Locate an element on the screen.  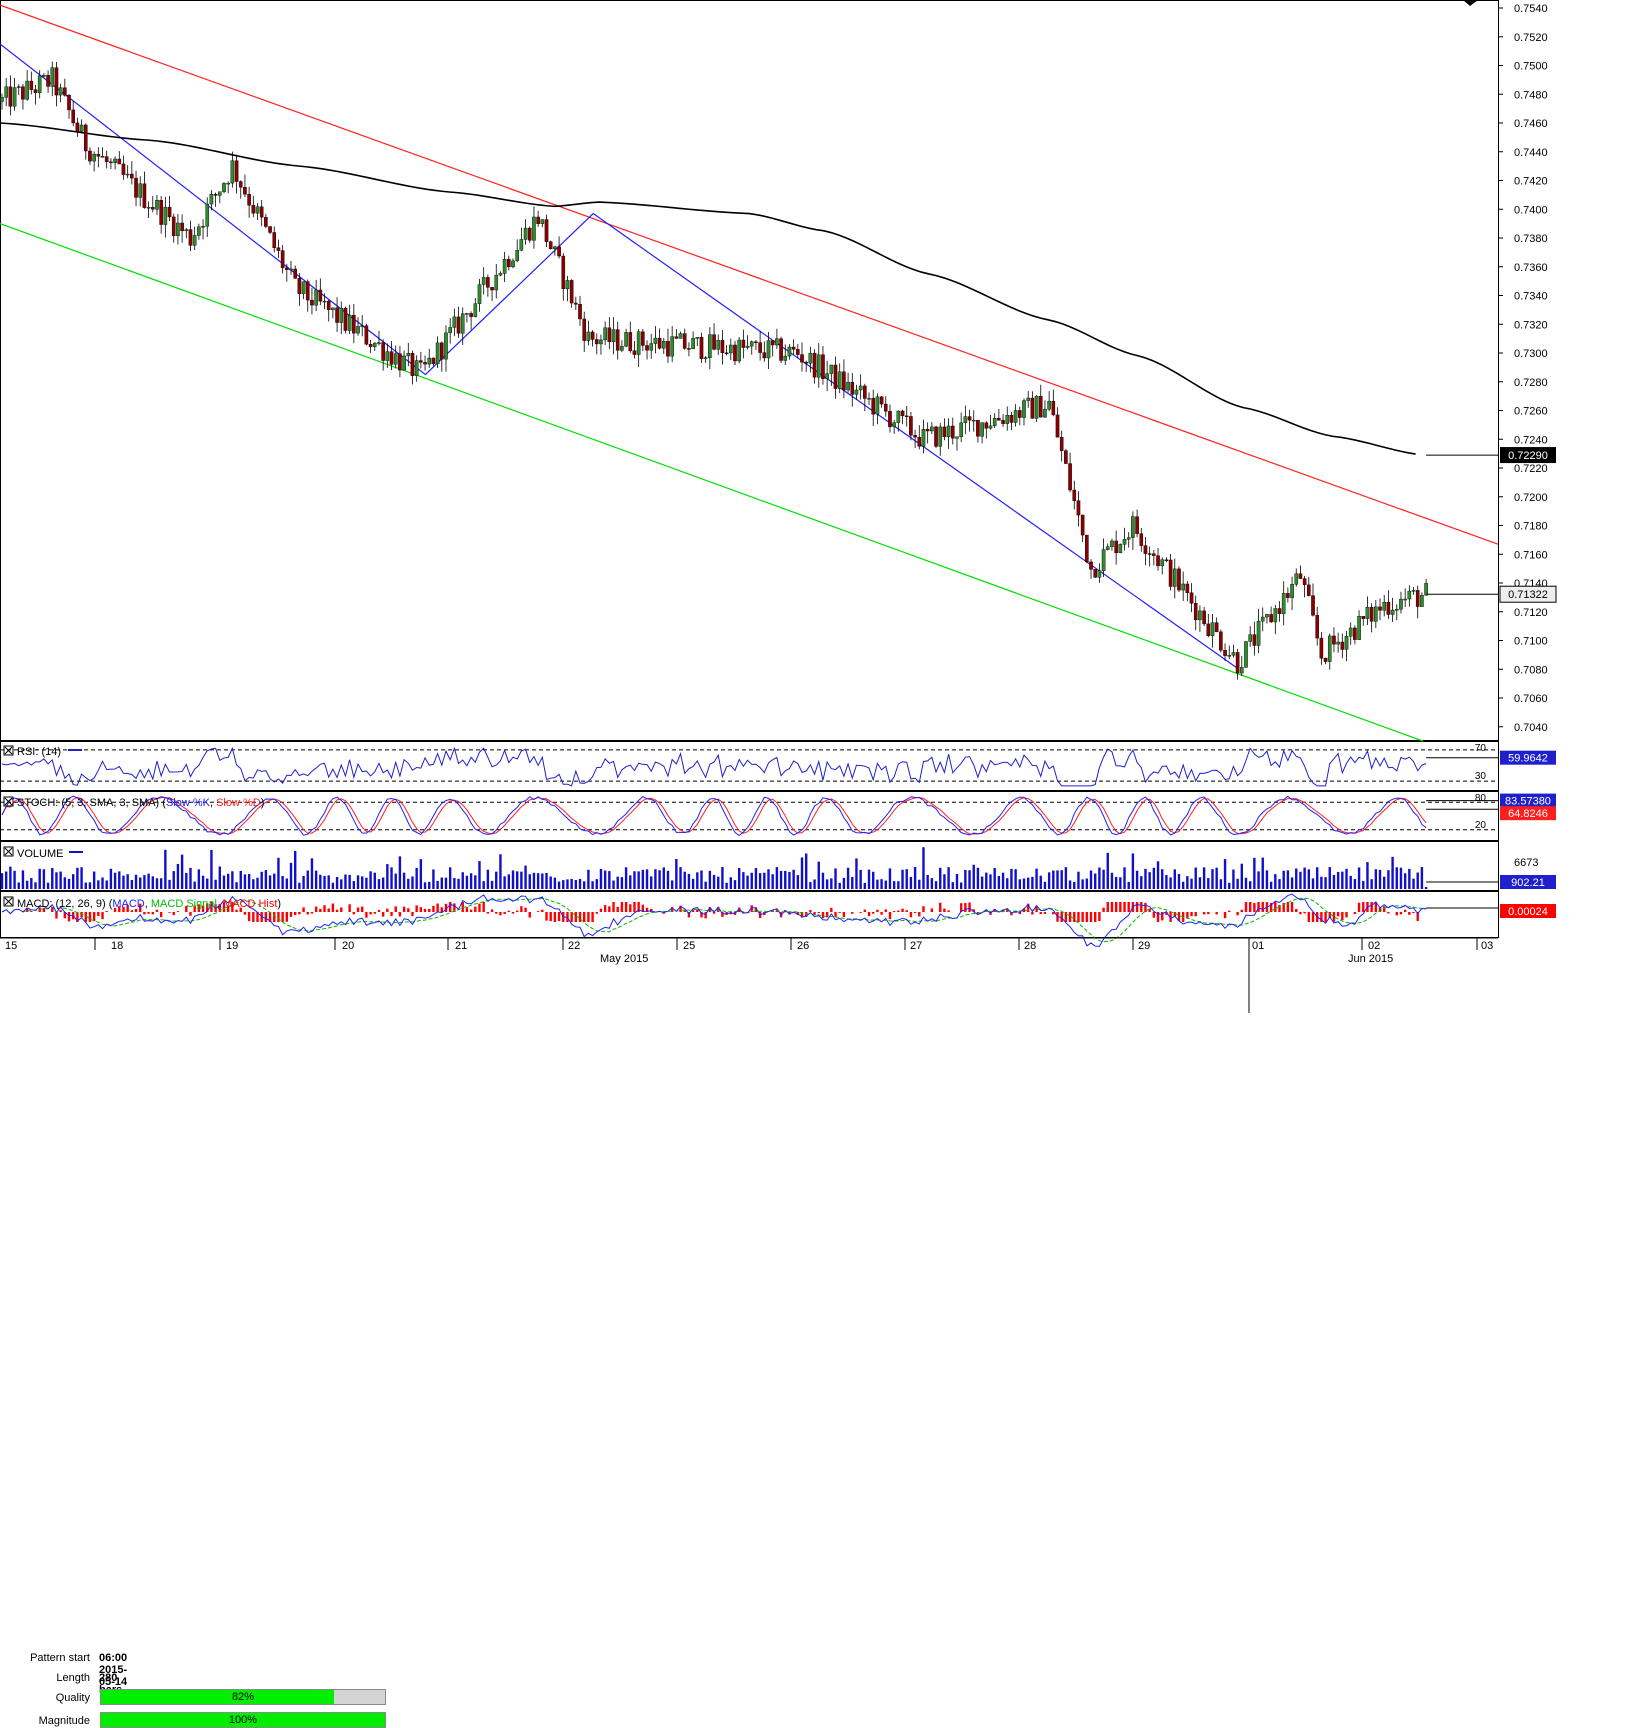
magnitude-value: 100% is located at coordinates (243, 1720).